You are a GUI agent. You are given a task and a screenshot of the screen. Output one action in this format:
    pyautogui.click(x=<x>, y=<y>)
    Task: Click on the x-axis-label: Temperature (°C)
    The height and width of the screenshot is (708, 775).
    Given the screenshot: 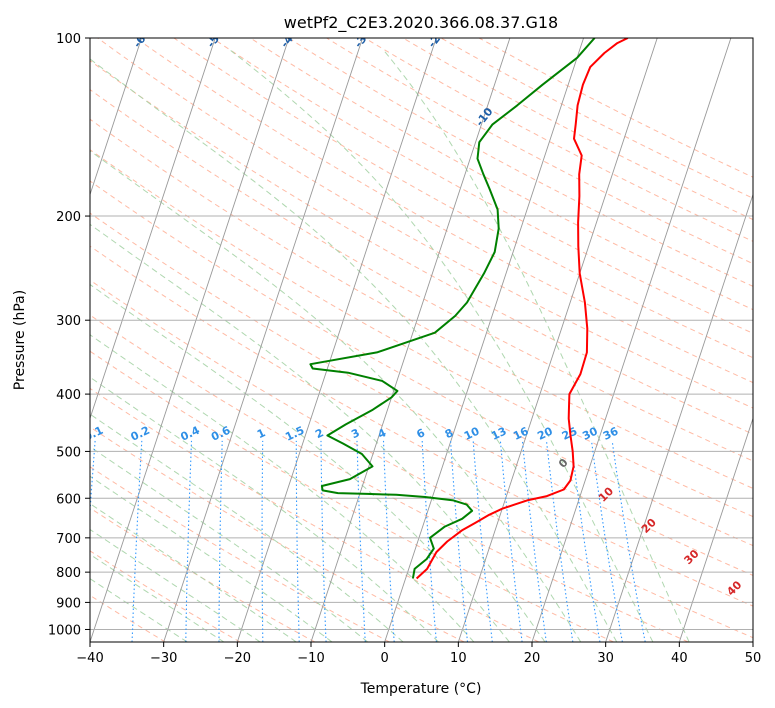 What is the action you would take?
    pyautogui.click(x=421, y=689)
    